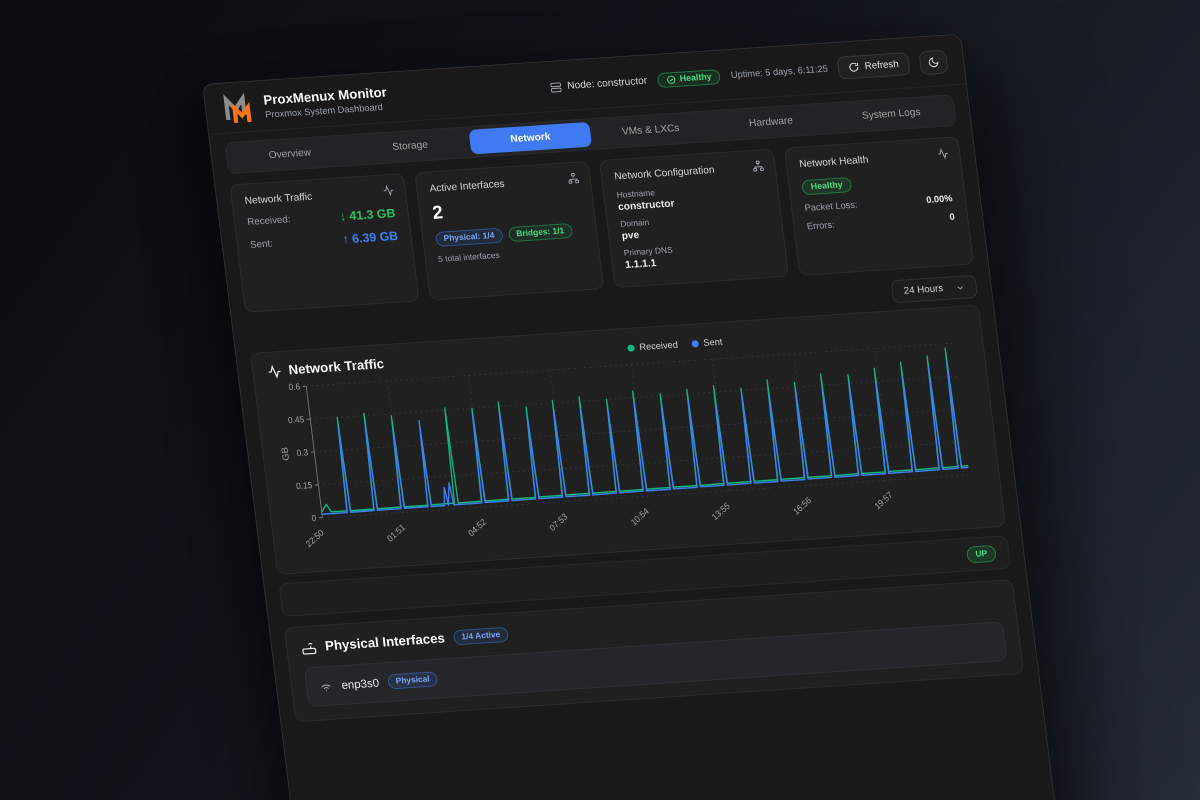 Image resolution: width=1200 pixels, height=800 pixels. What do you see at coordinates (558, 522) in the screenshot?
I see `svg-text: 07:53` at bounding box center [558, 522].